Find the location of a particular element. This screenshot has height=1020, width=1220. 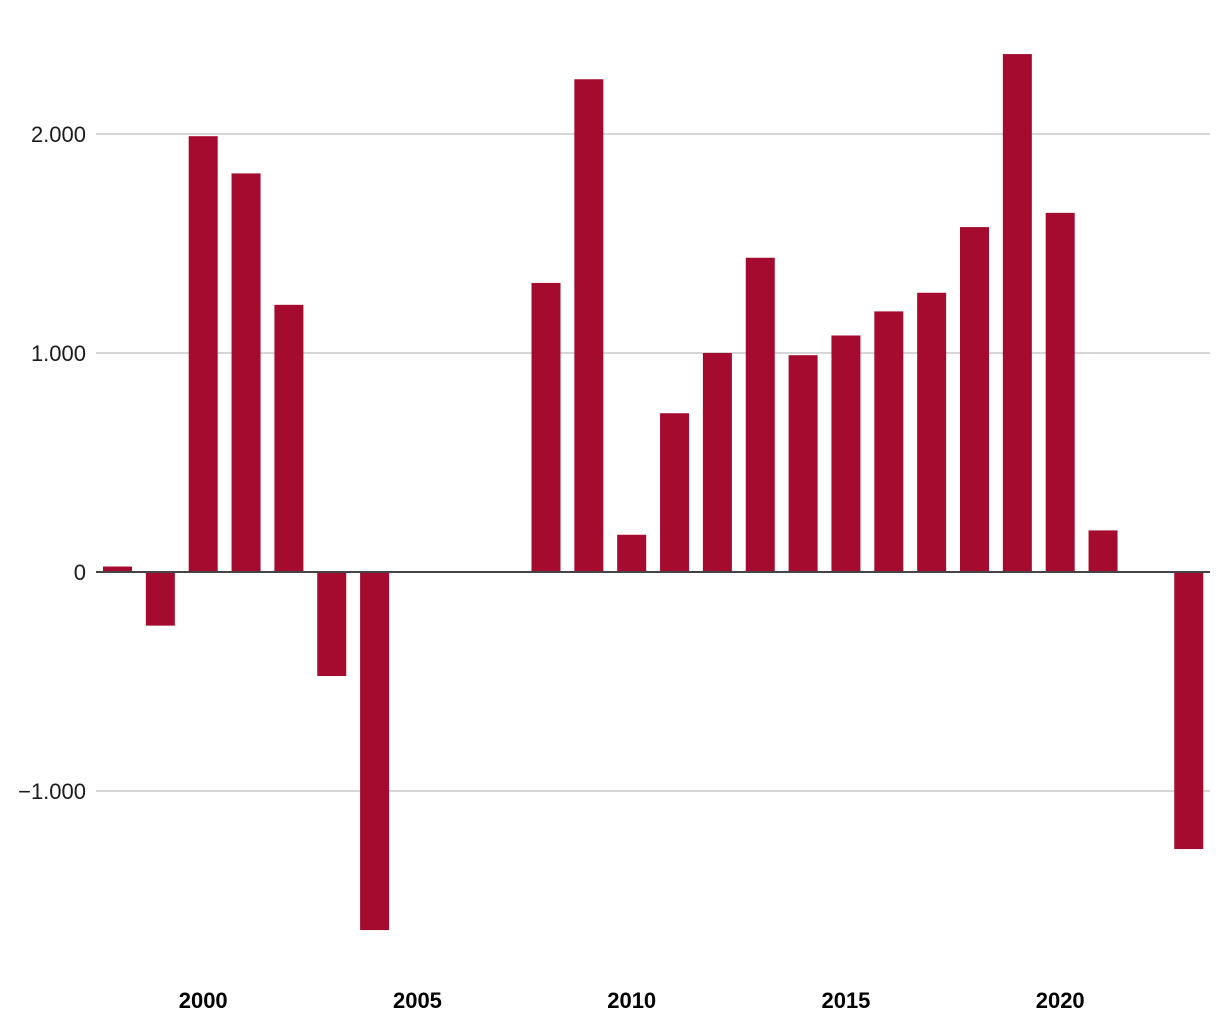

bar-2018 is located at coordinates (974, 399).